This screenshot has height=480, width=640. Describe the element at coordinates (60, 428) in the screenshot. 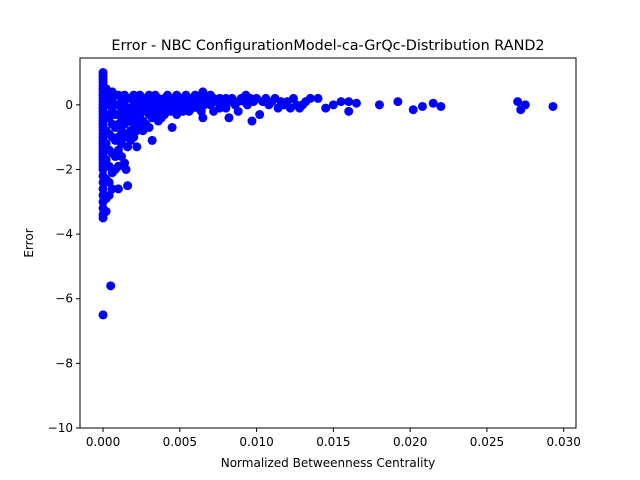

I see `y-tick-label: −10` at that location.